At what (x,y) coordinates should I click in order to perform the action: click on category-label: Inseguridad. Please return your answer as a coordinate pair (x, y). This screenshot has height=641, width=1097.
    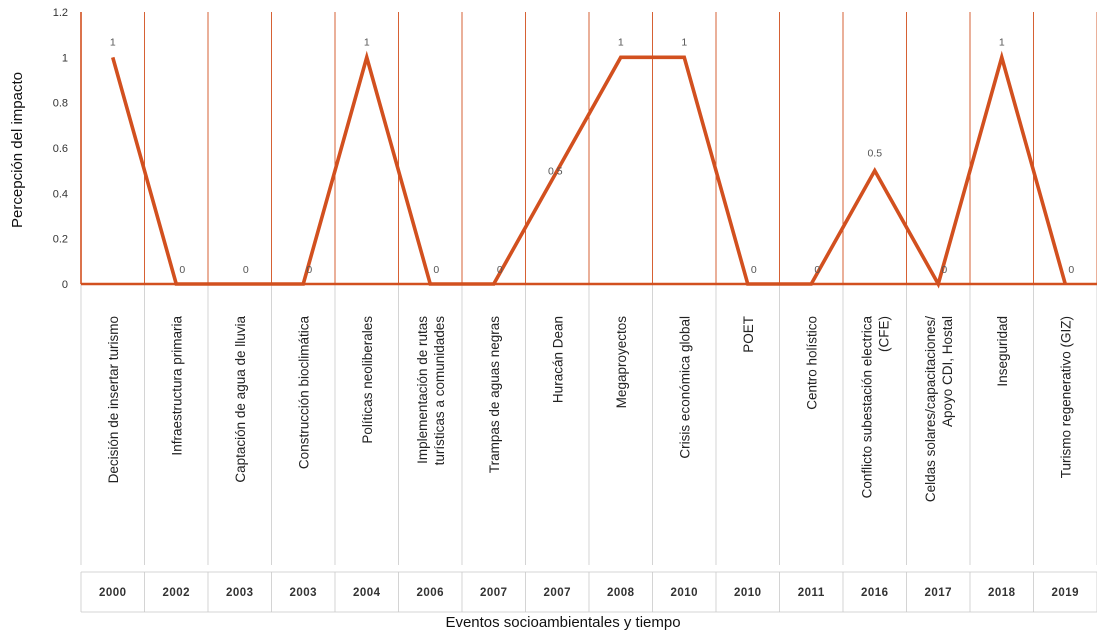
    Looking at the image, I should click on (1002, 351).